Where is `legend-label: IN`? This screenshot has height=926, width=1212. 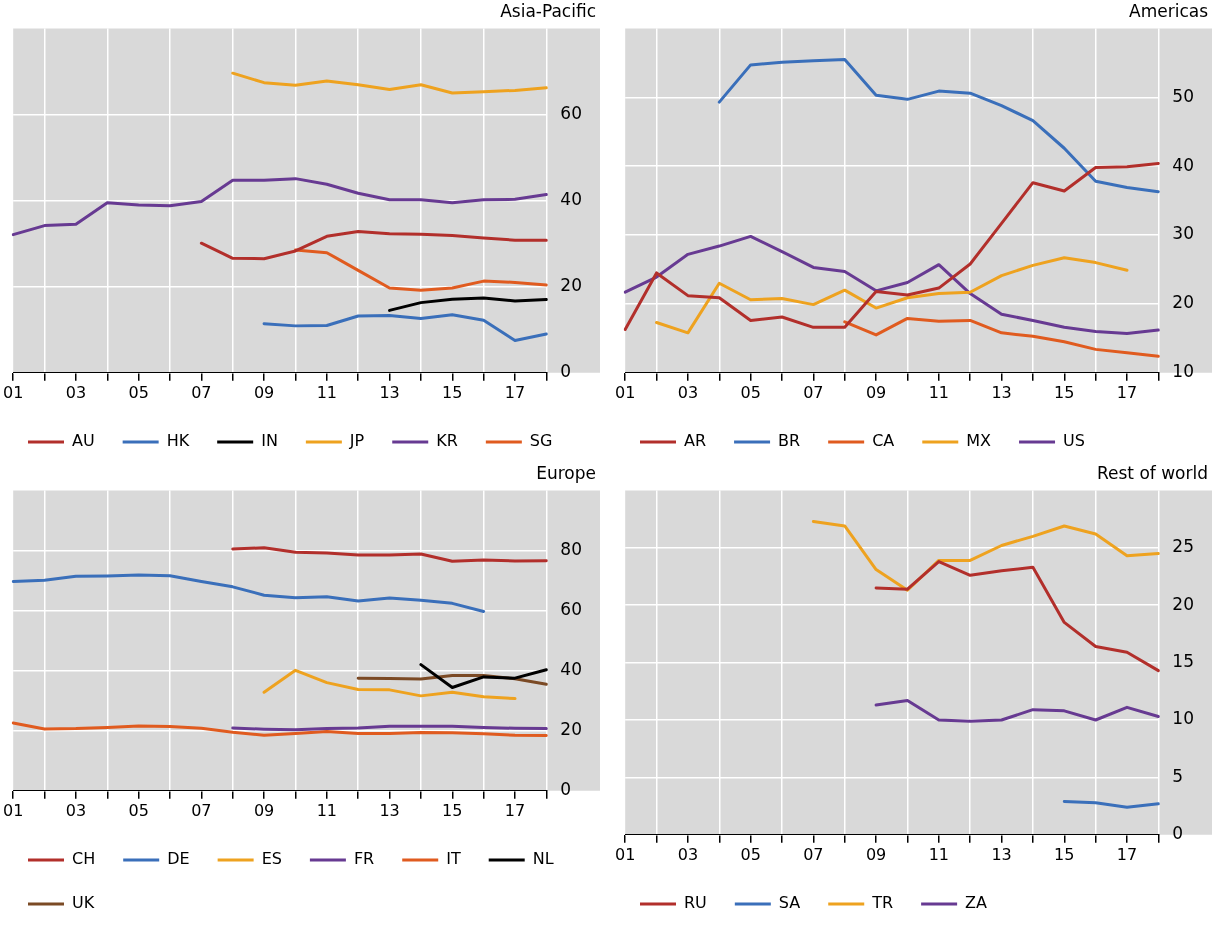
legend-label: IN is located at coordinates (269, 441).